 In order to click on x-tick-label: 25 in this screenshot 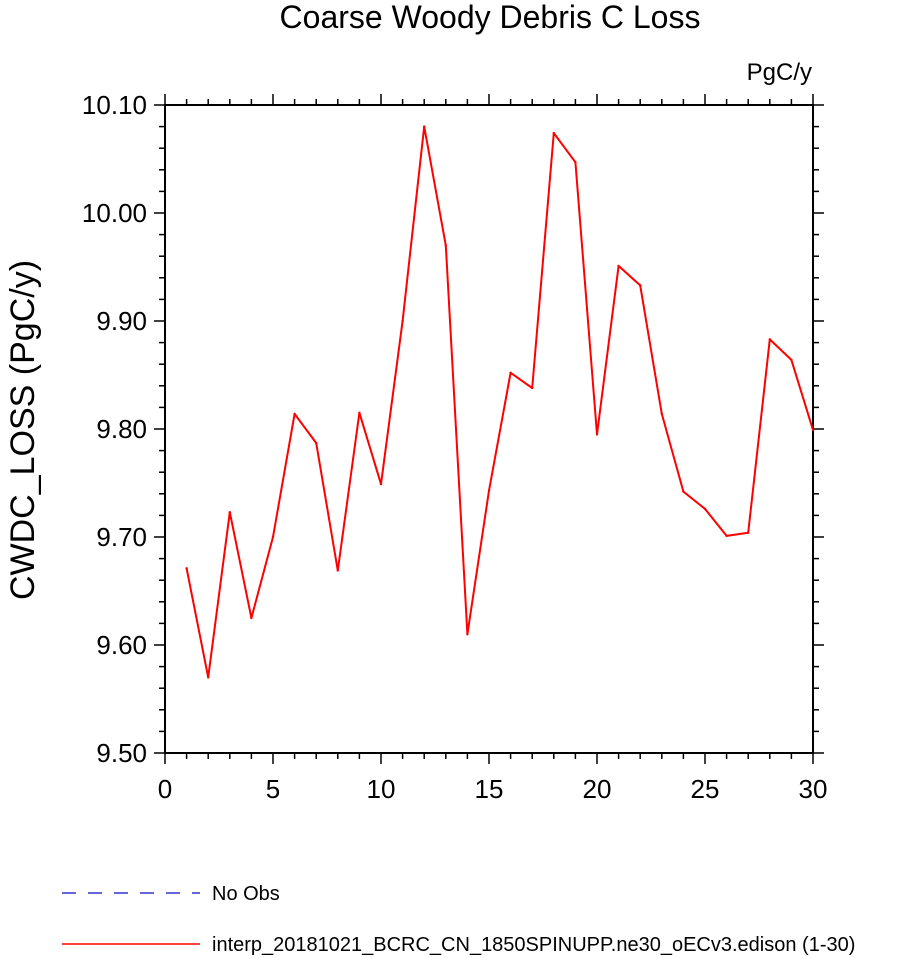, I will do `click(705, 789)`.